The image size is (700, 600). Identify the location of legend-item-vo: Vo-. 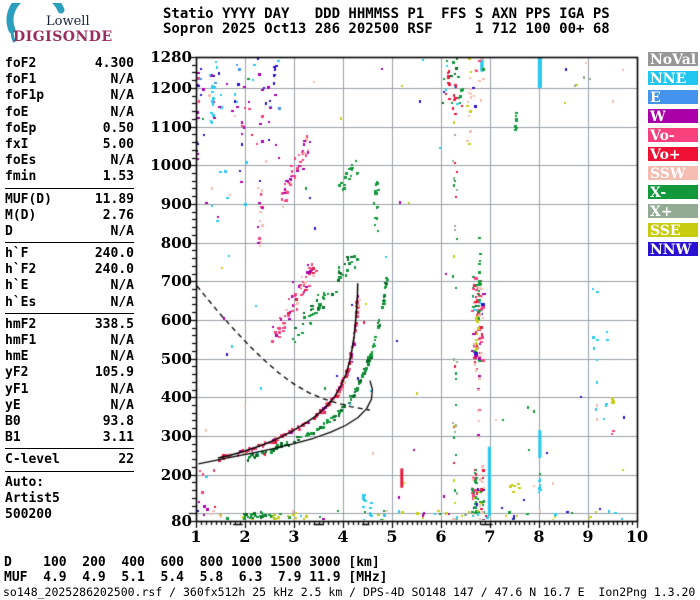
(673, 136).